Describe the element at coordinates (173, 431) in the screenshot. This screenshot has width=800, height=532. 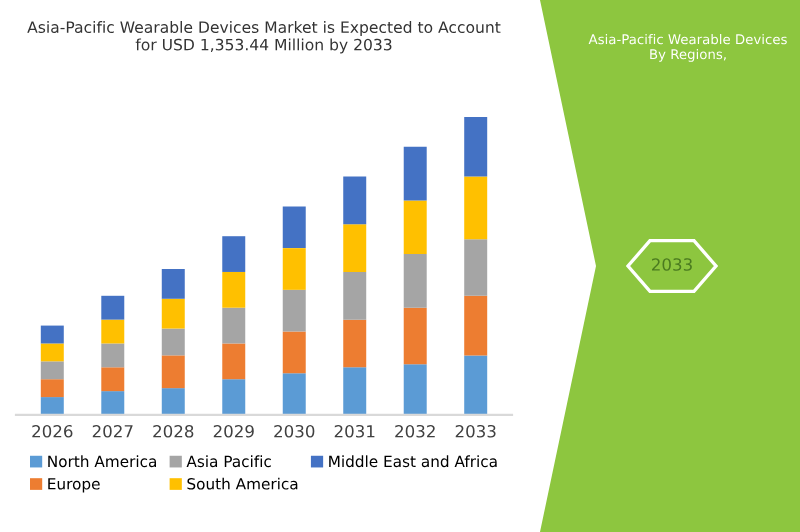
I see `x-tick-label: 2028` at that location.